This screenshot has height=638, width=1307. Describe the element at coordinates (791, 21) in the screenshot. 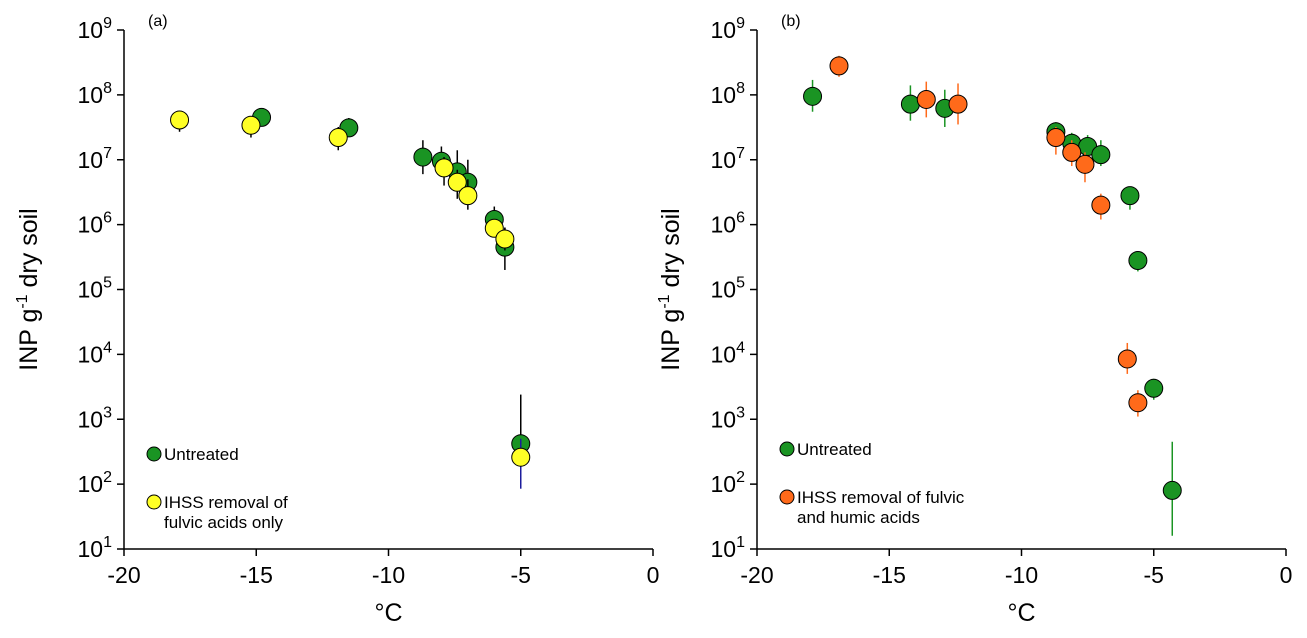

I see `panel-label: (b)` at that location.